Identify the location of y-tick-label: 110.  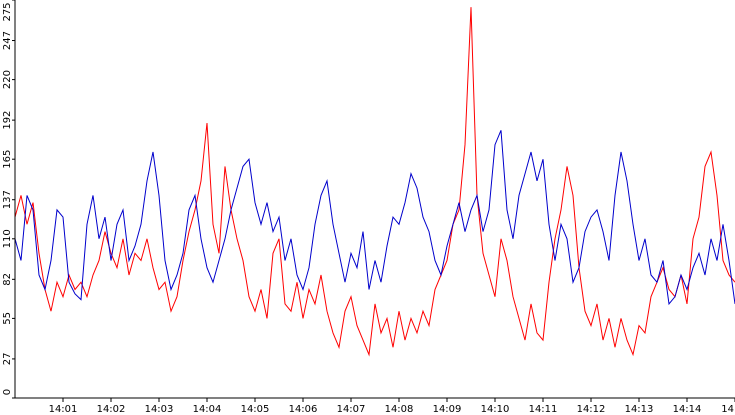
(7, 238).